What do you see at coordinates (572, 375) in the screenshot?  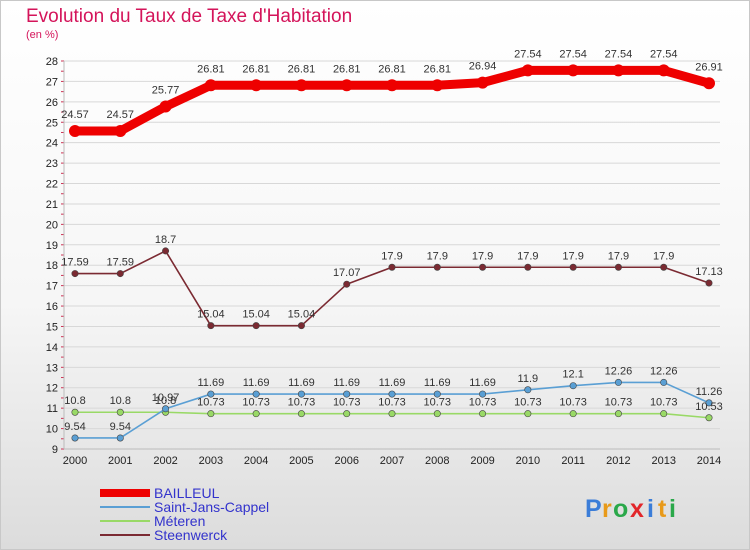 I see `data-label: 12.1` at bounding box center [572, 375].